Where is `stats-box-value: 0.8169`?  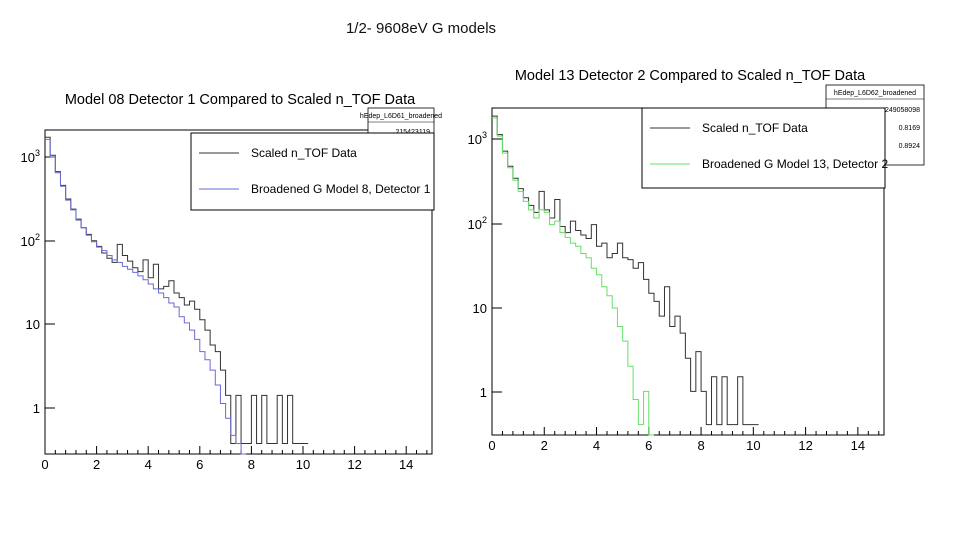
stats-box-value: 0.8169 is located at coordinates (910, 128).